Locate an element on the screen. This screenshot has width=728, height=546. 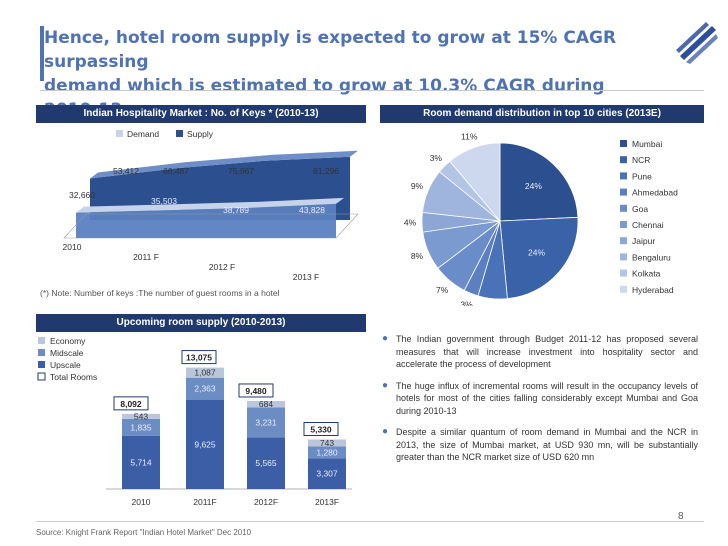
demand-value-label: 35,503 is located at coordinates (164, 201).